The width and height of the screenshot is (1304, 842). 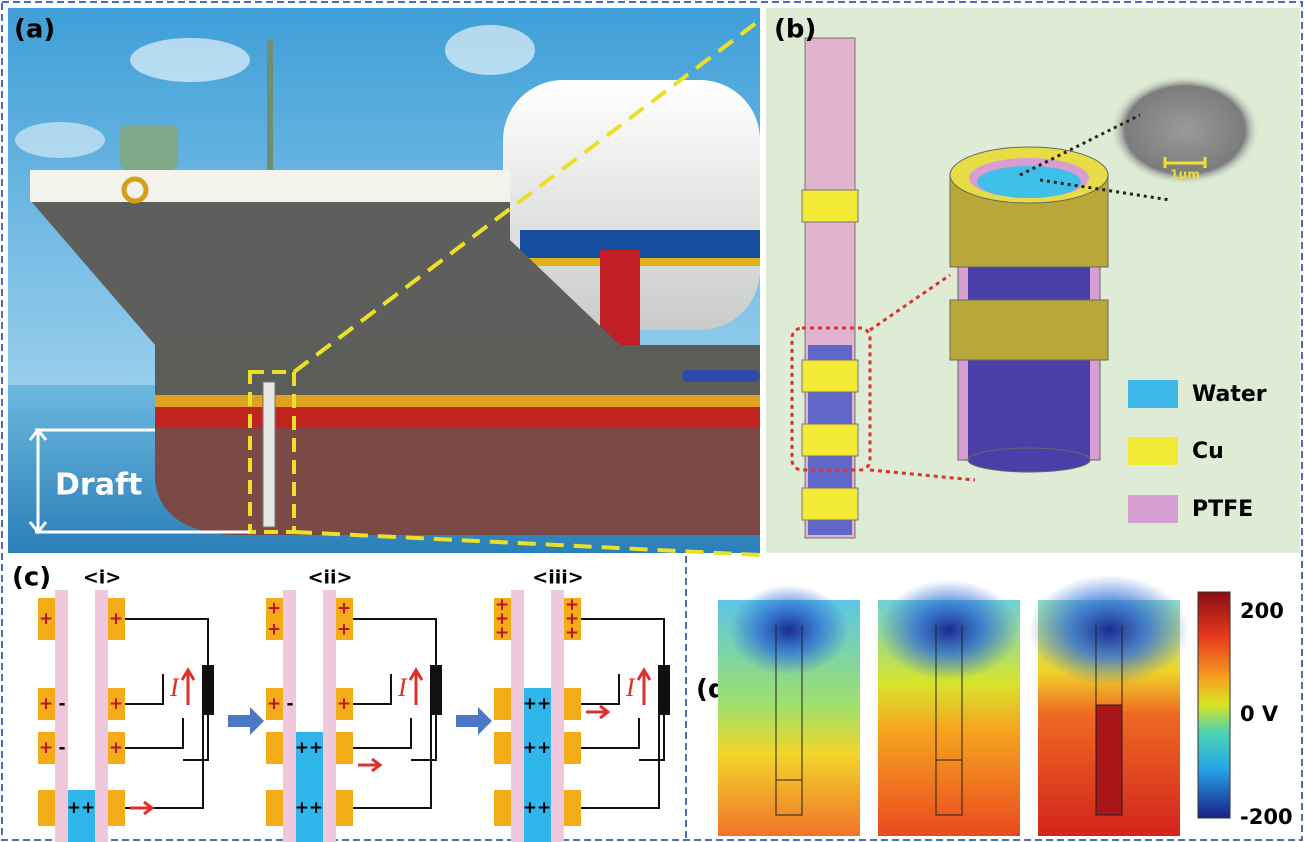 I want to click on colorbar-tick-label: 0 V, so click(x=1259, y=714).